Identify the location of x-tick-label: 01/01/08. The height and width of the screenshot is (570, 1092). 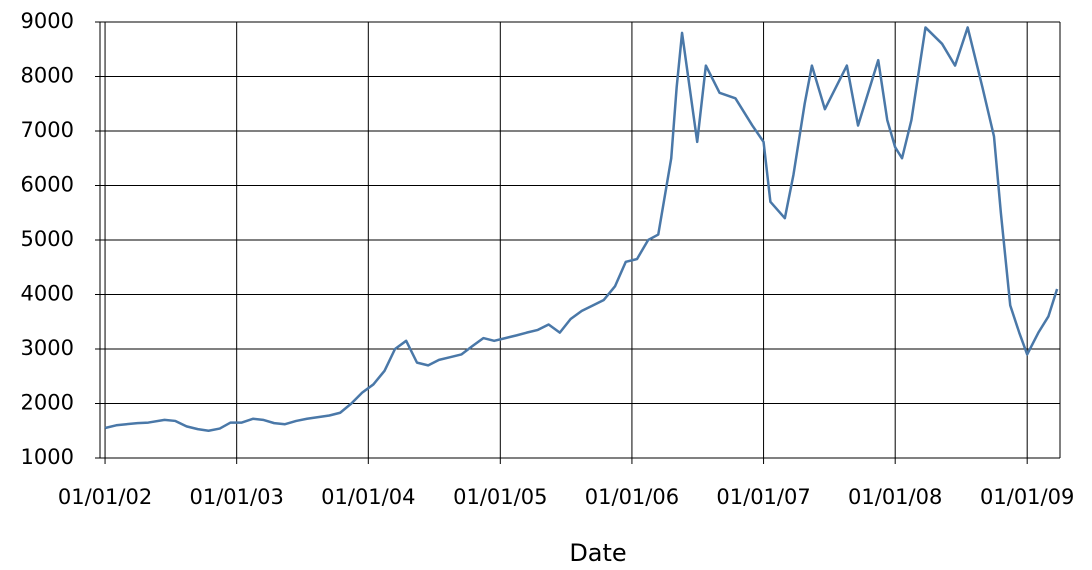
(895, 497).